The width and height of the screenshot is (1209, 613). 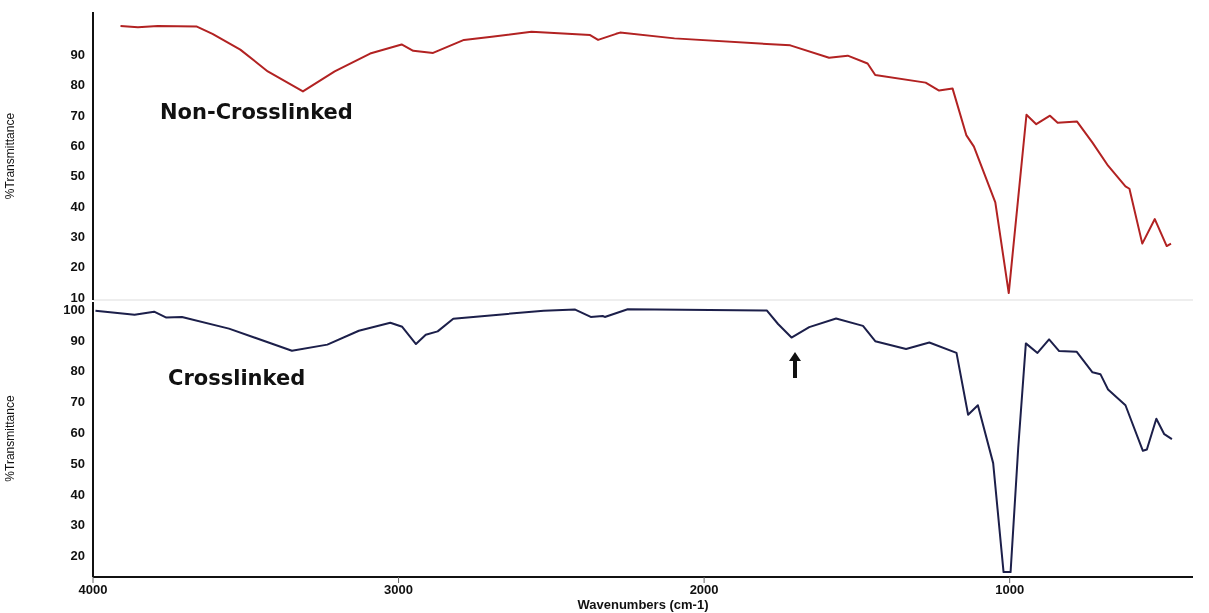 I want to click on series-label: Crosslinked, so click(x=237, y=378).